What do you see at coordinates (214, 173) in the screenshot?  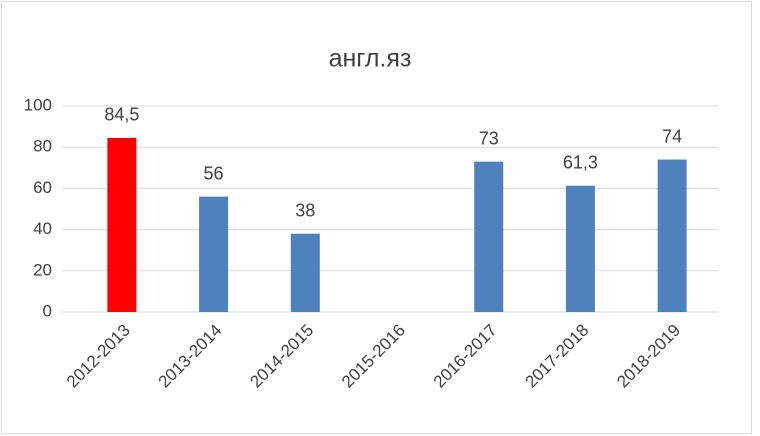 I see `value-label: 56` at bounding box center [214, 173].